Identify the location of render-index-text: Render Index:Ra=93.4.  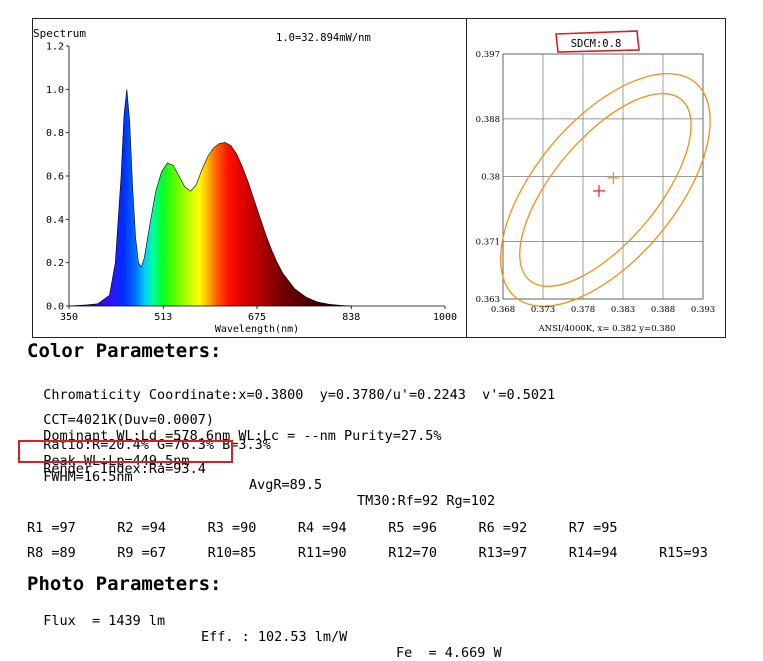
(124, 469).